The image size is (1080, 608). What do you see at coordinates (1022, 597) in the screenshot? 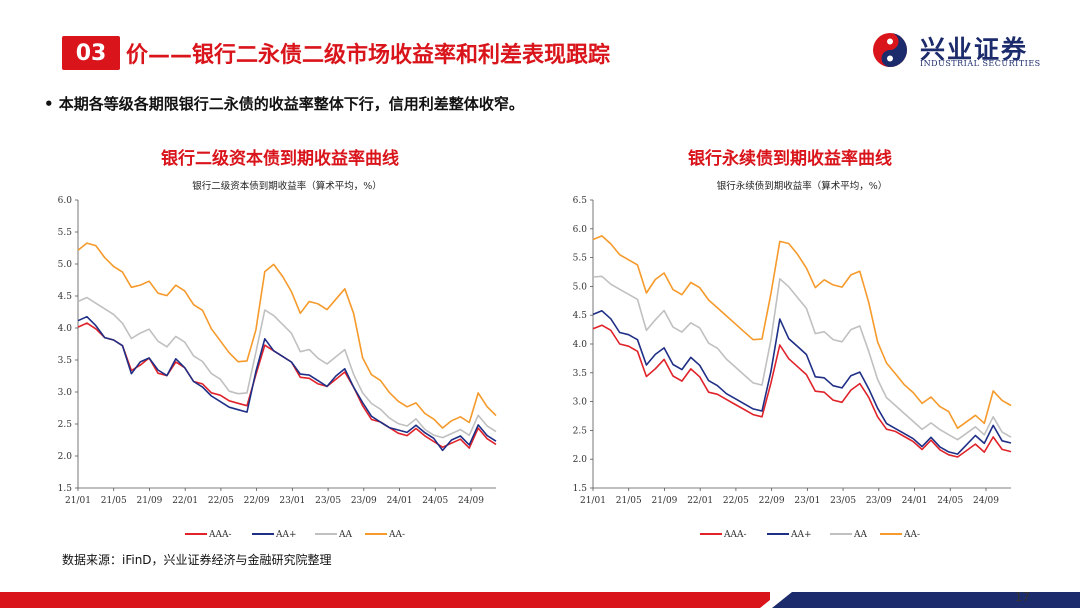
I see `page-number: 17` at bounding box center [1022, 597].